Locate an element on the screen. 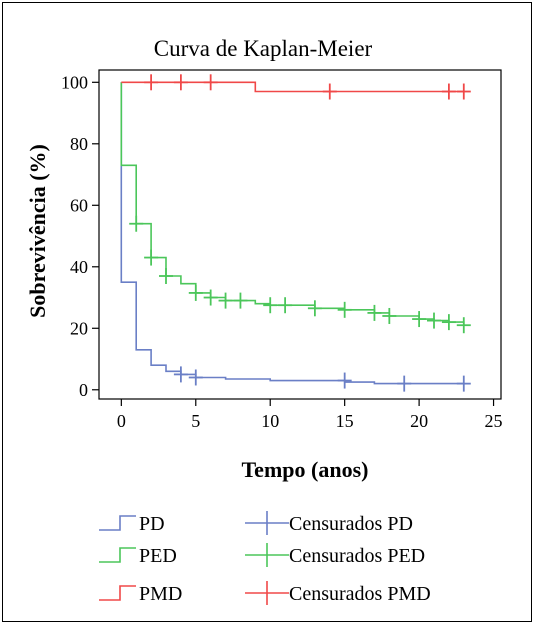 This screenshot has height=626, width=536. legend-label-pd: PD is located at coordinates (152, 524).